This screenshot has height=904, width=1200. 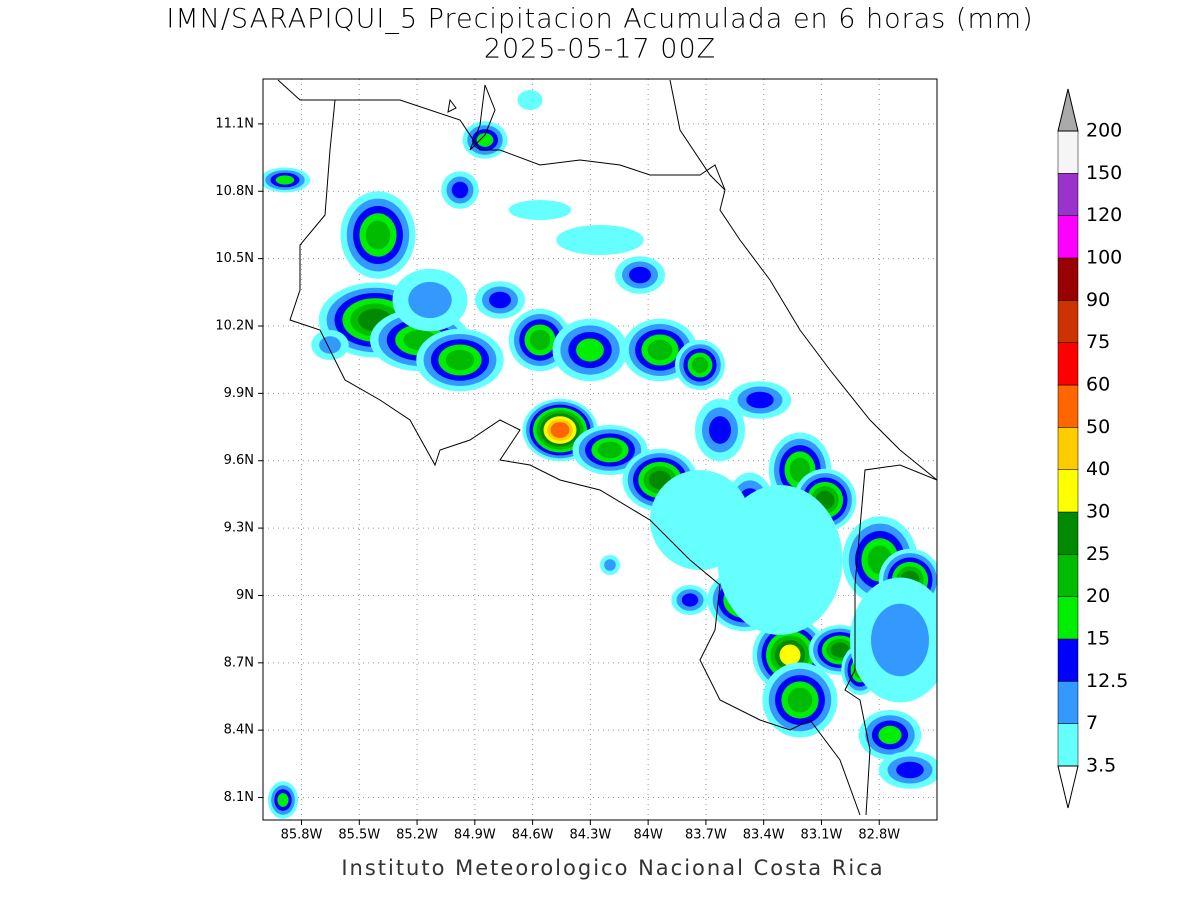 I want to click on colorbar: 3.5 7 12.5 15 20 25 30 40 50 60 75 90 100 120 150 200, so click(x=1092, y=448).